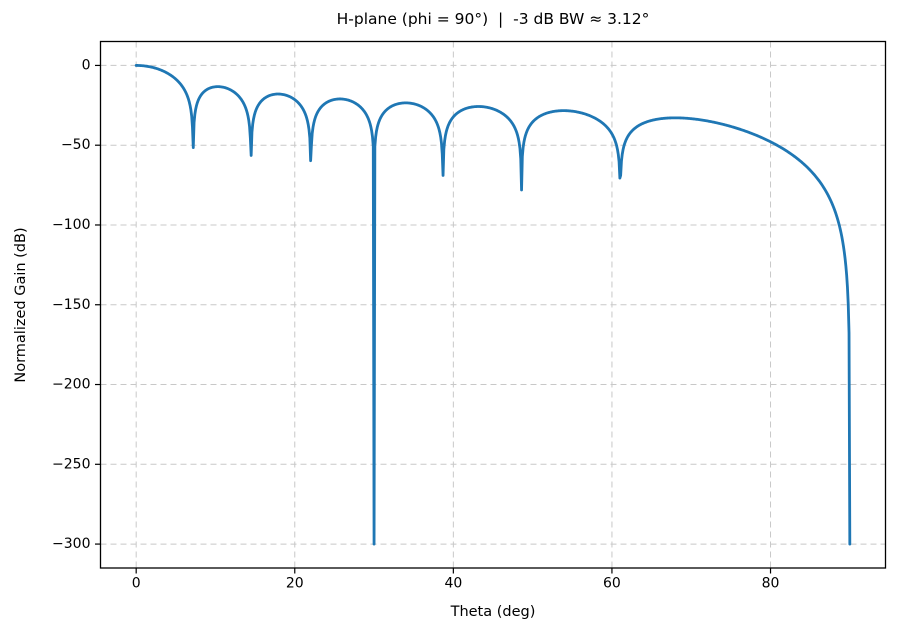 This screenshot has width=897, height=637. Describe the element at coordinates (771, 584) in the screenshot. I see `x-tick-label: 80` at that location.